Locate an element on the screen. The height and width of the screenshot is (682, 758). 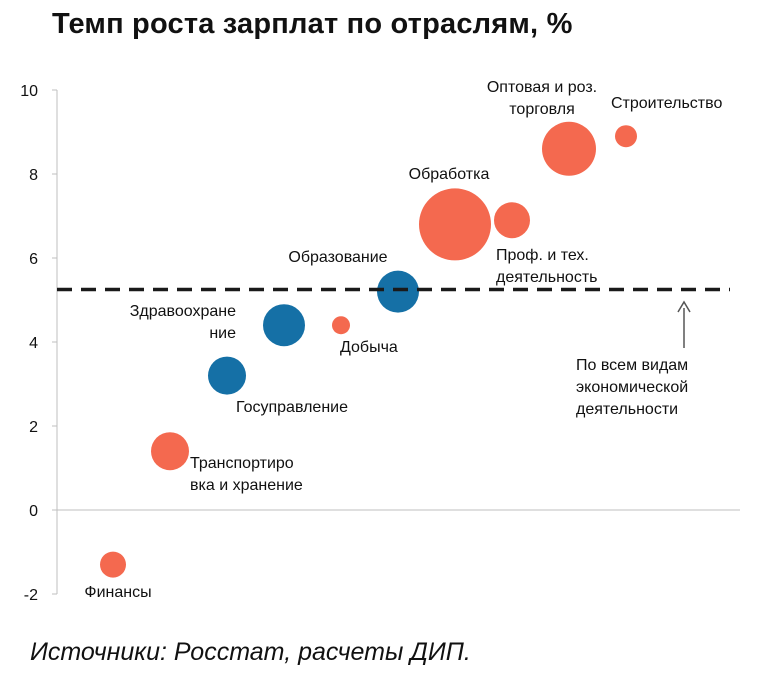
bubble-label: Строительство is located at coordinates (666, 103).